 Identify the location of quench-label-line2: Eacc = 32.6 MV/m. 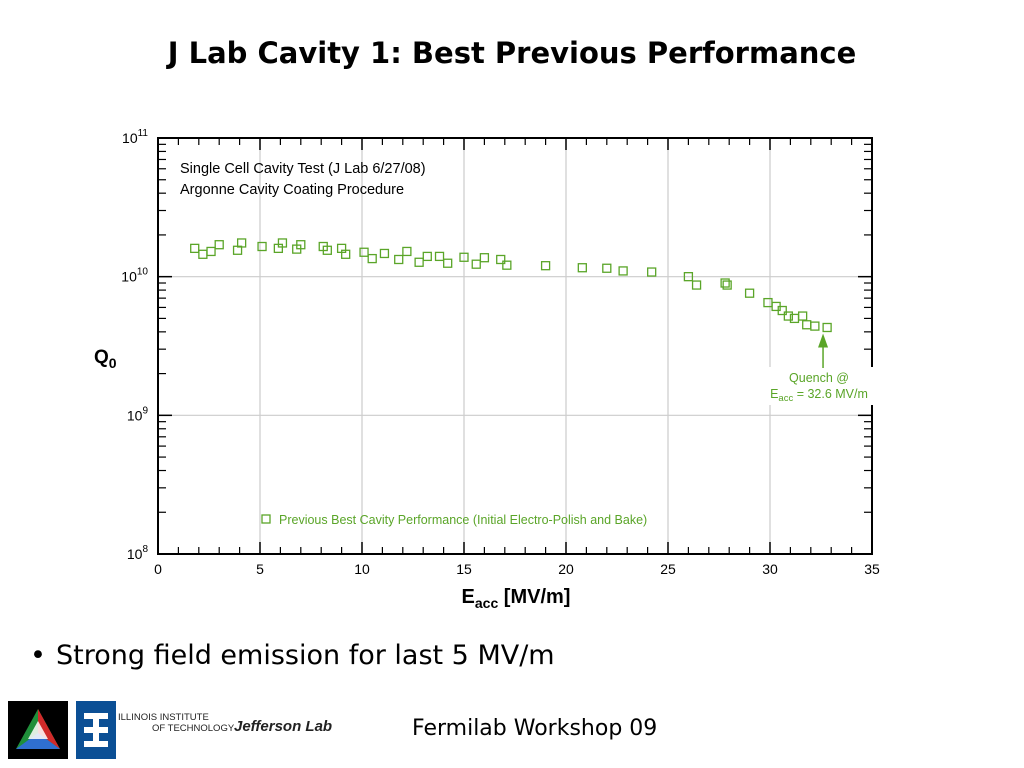
(819, 395).